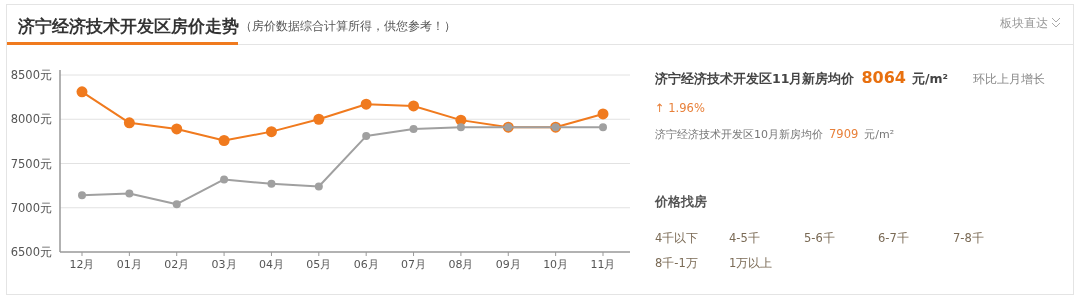  I want to click on text: 板块直达, so click(1023, 23).